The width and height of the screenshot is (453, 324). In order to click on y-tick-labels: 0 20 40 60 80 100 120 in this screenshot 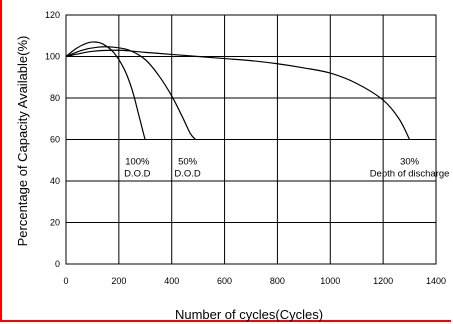, I will do `click(52, 139)`.